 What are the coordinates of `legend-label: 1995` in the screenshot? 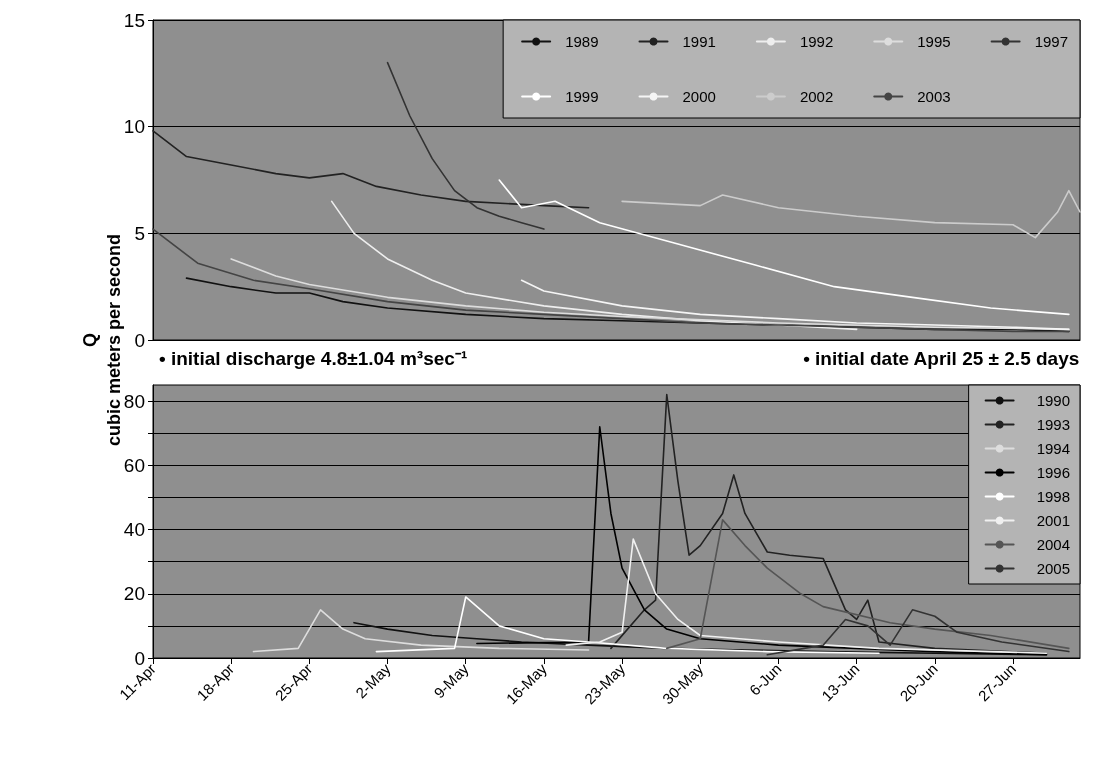 It's located at (934, 41).